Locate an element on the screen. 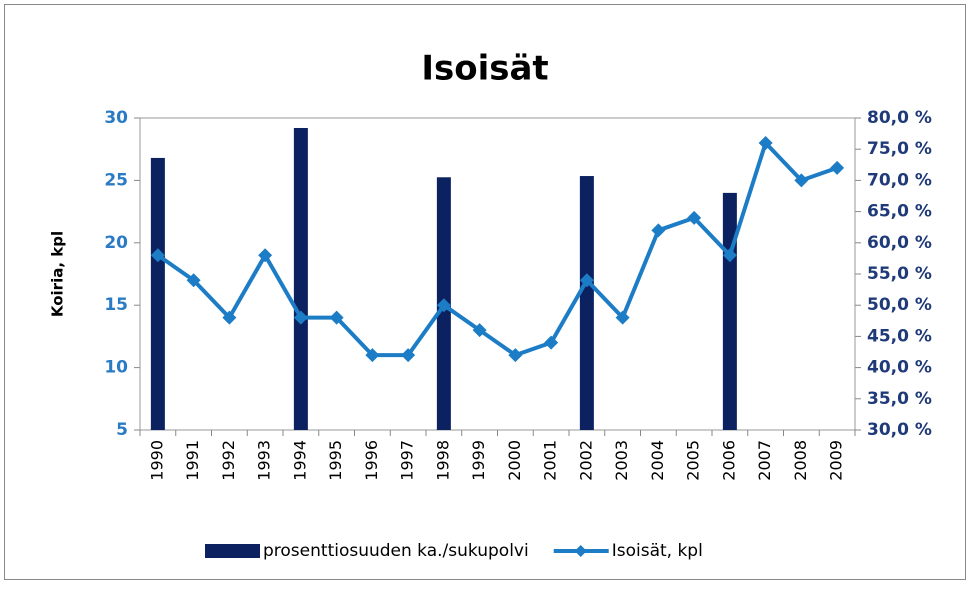 This screenshot has height=589, width=970. x-tick-label: 2004 is located at coordinates (657, 460).